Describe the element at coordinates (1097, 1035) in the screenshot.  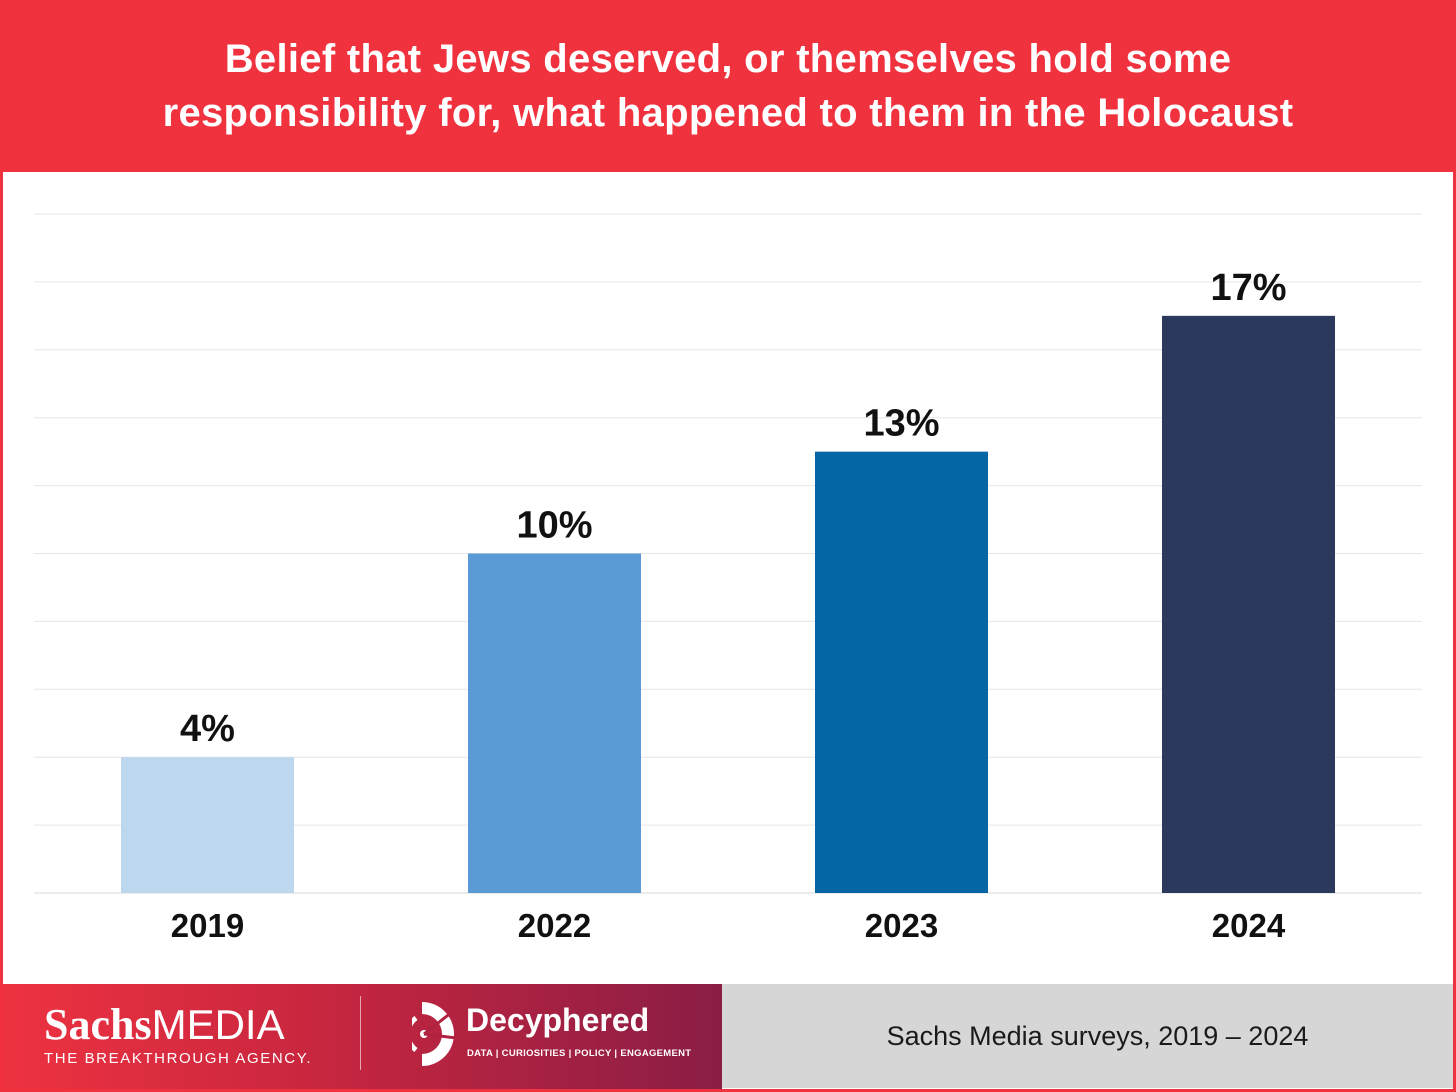
I see `source-note: Sachs Media surveys, 2019 – 2024` at that location.